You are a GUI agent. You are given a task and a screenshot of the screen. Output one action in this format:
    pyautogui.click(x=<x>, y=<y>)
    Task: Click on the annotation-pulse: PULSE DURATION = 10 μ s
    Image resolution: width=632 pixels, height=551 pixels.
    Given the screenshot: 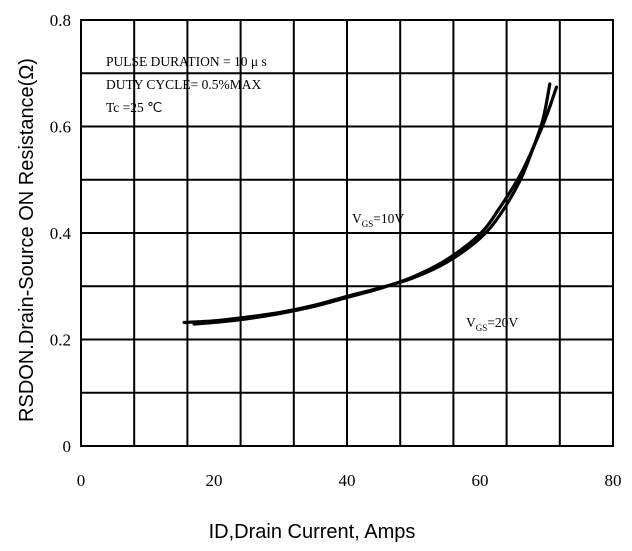 What is the action you would take?
    pyautogui.click(x=186, y=61)
    